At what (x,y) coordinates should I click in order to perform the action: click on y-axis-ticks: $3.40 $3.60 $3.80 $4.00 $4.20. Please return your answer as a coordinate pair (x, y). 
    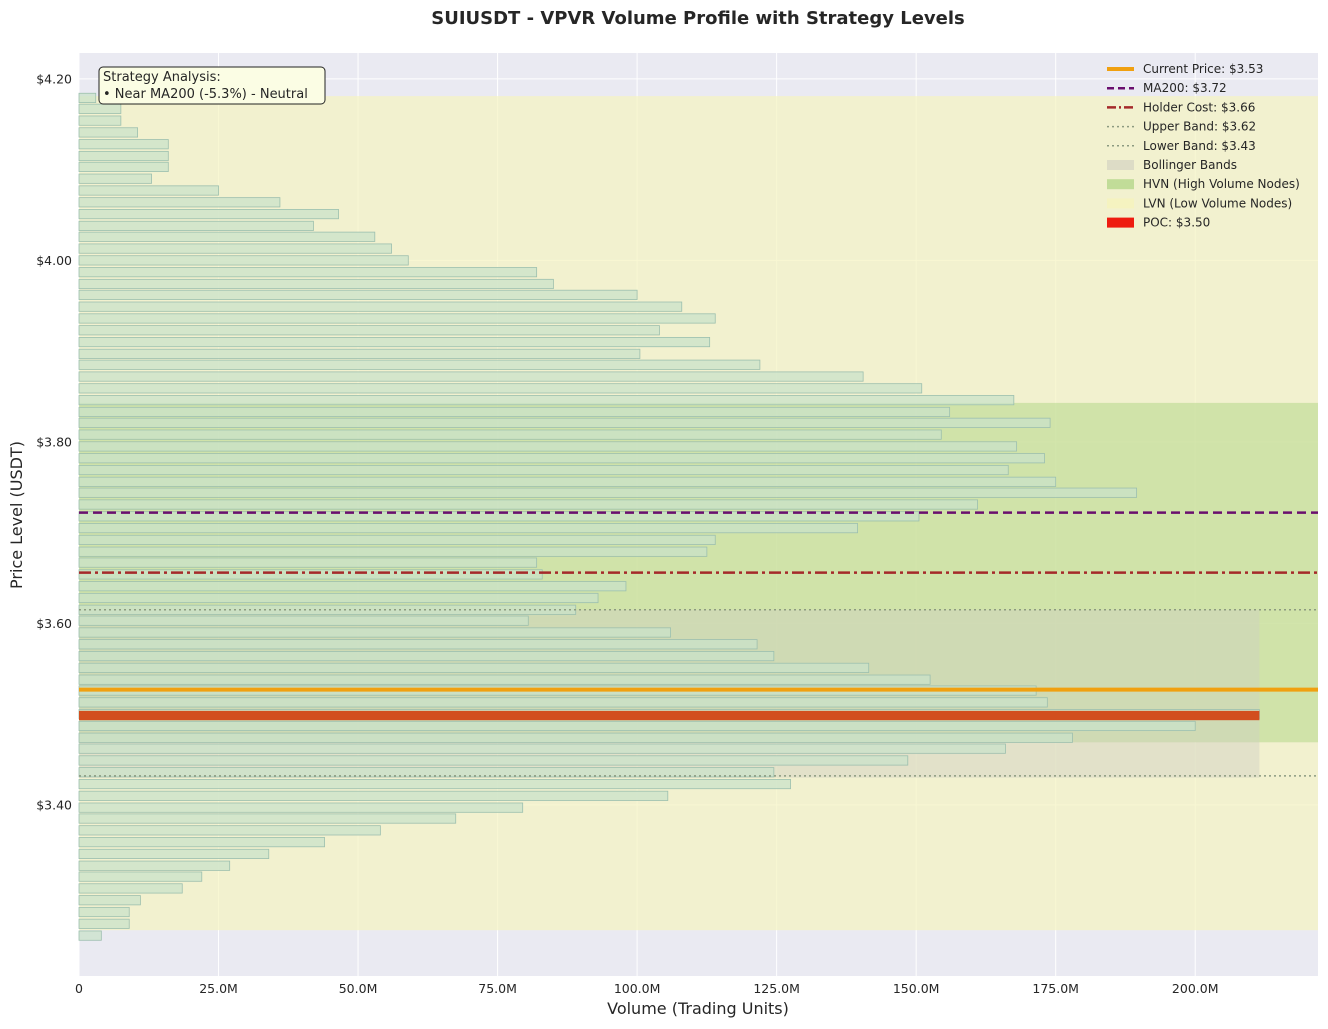
    Looking at the image, I should click on (54, 441).